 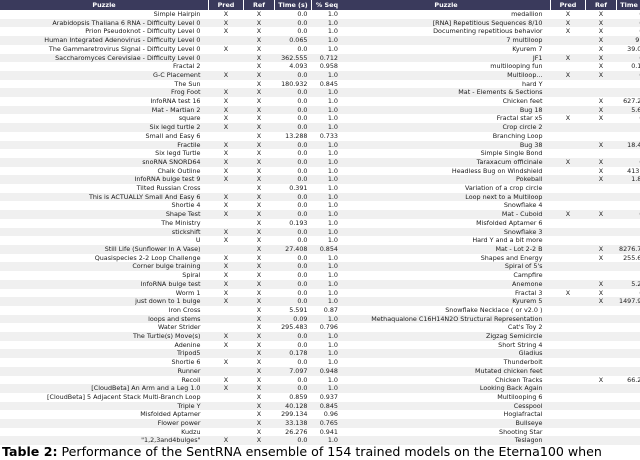 What do you see at coordinates (175, 101) in the screenshot?
I see `cell-puzzle: InfoRNA test 16` at bounding box center [175, 101].